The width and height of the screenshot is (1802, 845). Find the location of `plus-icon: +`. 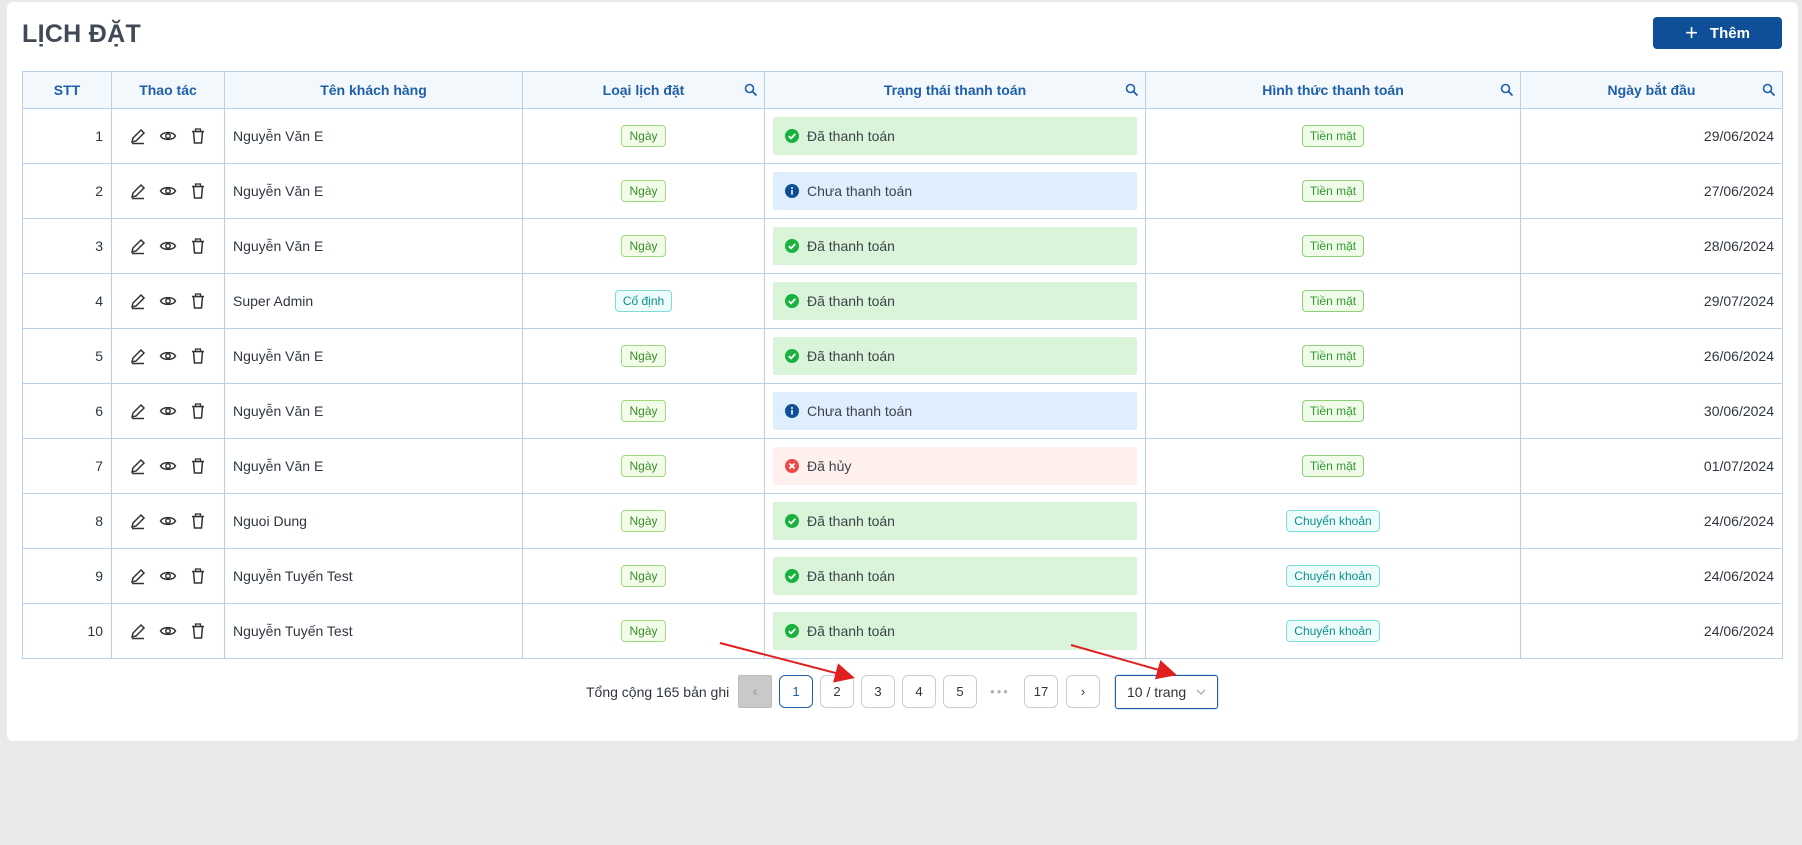

plus-icon: + is located at coordinates (1691, 32).